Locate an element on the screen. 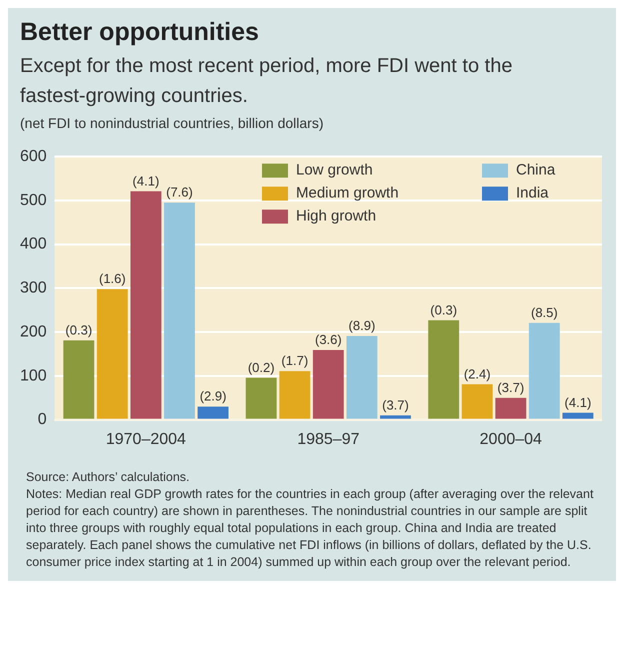  annotation: (8.9) is located at coordinates (362, 326).